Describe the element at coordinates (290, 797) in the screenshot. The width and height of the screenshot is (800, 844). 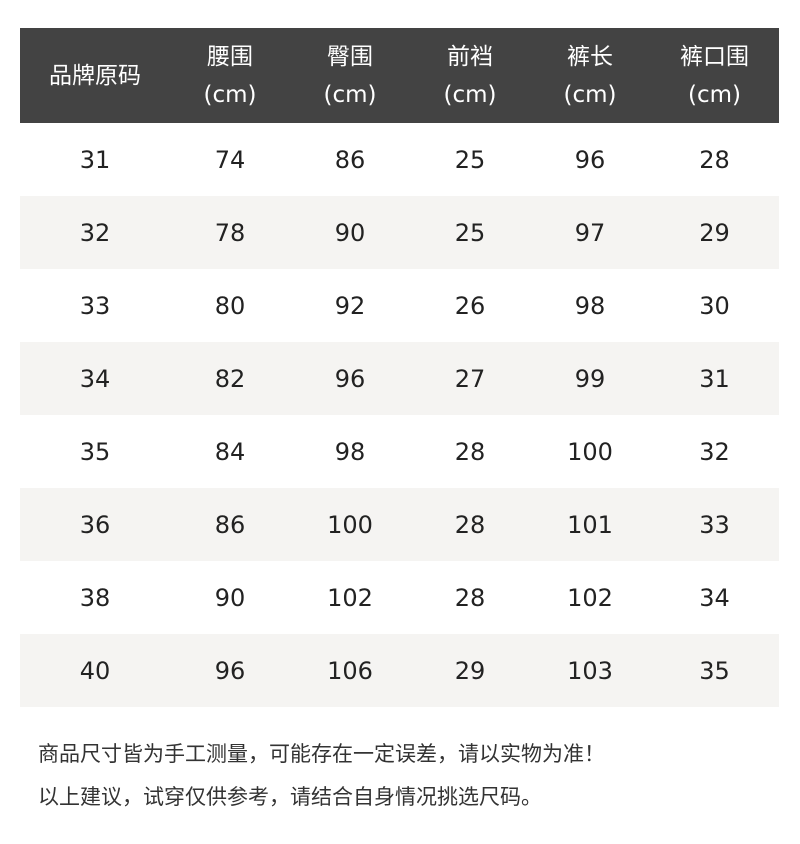
I see `note-line-2: 以上建议，试穿仅供参考，请结合自身情况挑选尺码。` at that location.